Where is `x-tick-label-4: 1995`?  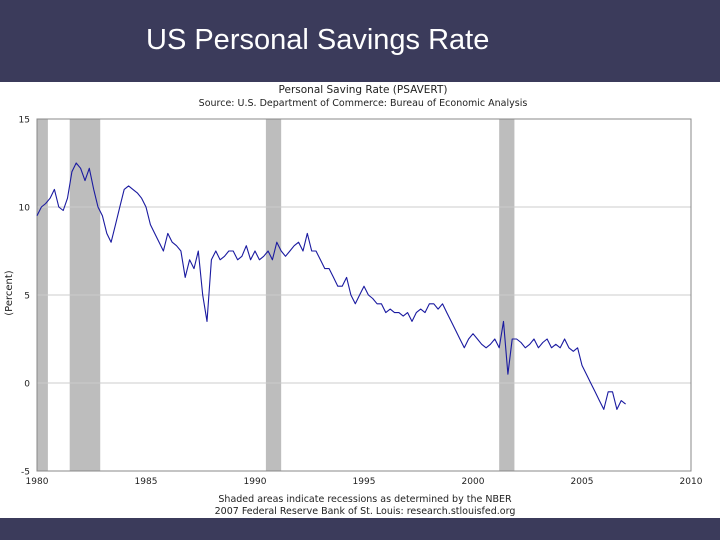 x-tick-label-4: 1995 is located at coordinates (364, 482).